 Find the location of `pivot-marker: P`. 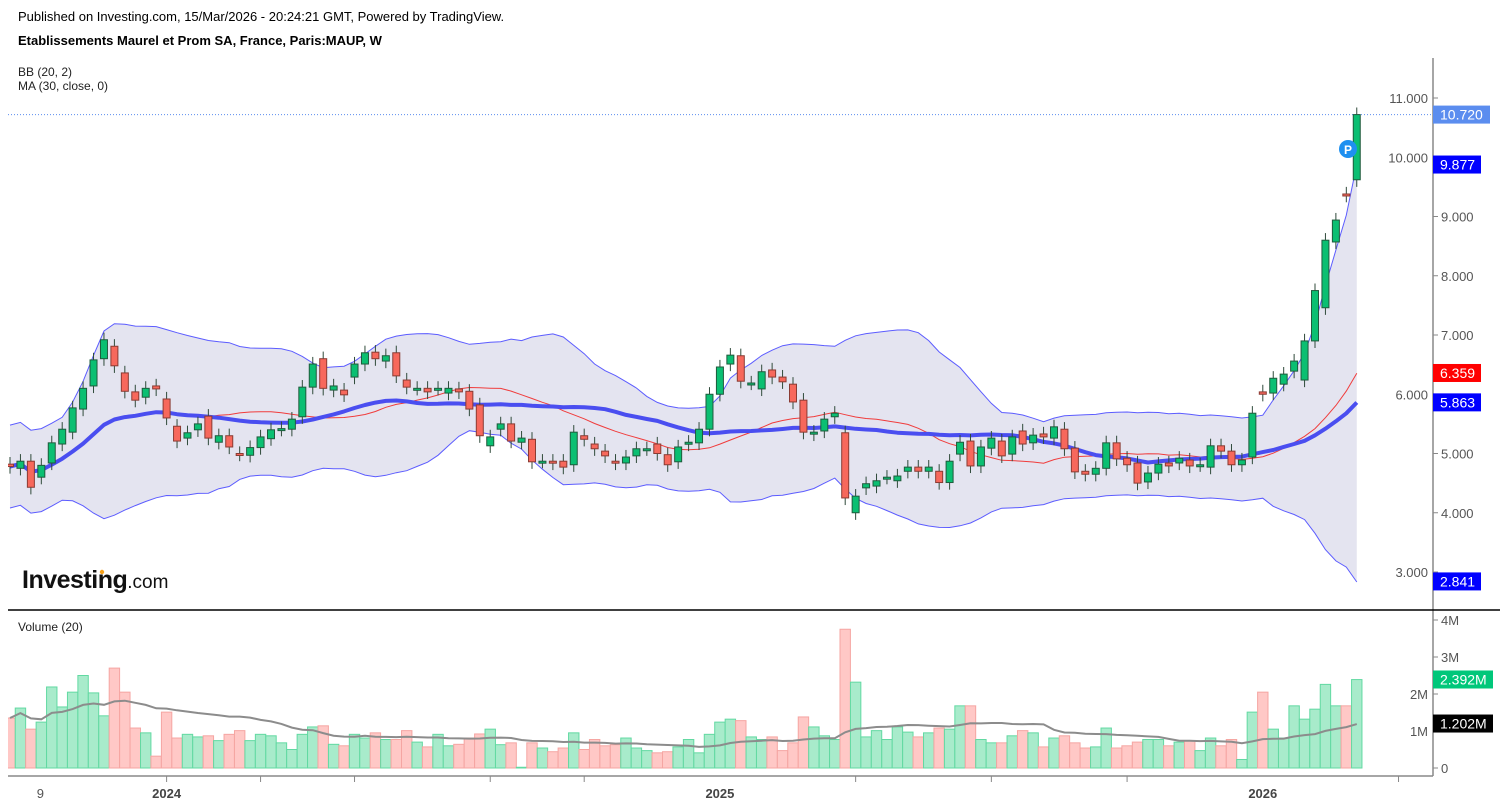

pivot-marker: P is located at coordinates (1348, 149).